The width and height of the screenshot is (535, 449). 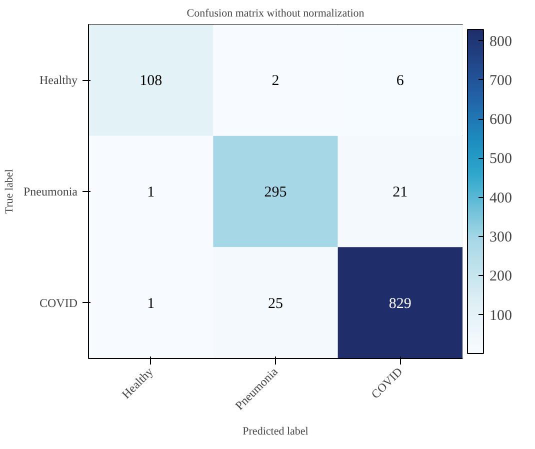 What do you see at coordinates (275, 304) in the screenshot?
I see `data-label: 25` at bounding box center [275, 304].